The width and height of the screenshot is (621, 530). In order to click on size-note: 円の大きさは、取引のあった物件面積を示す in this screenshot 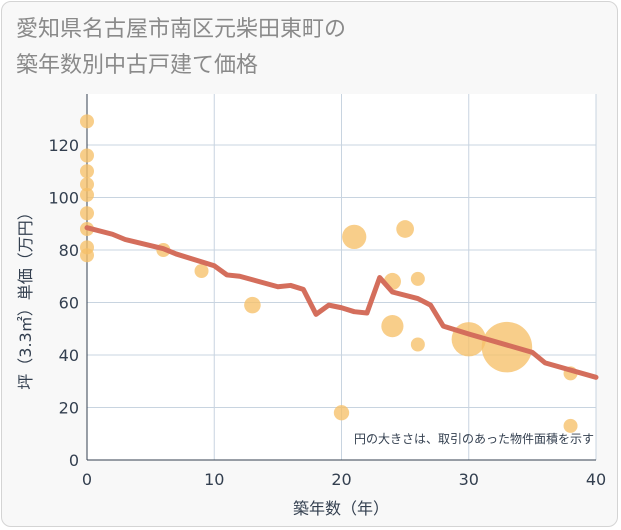, I will do `click(474, 438)`.